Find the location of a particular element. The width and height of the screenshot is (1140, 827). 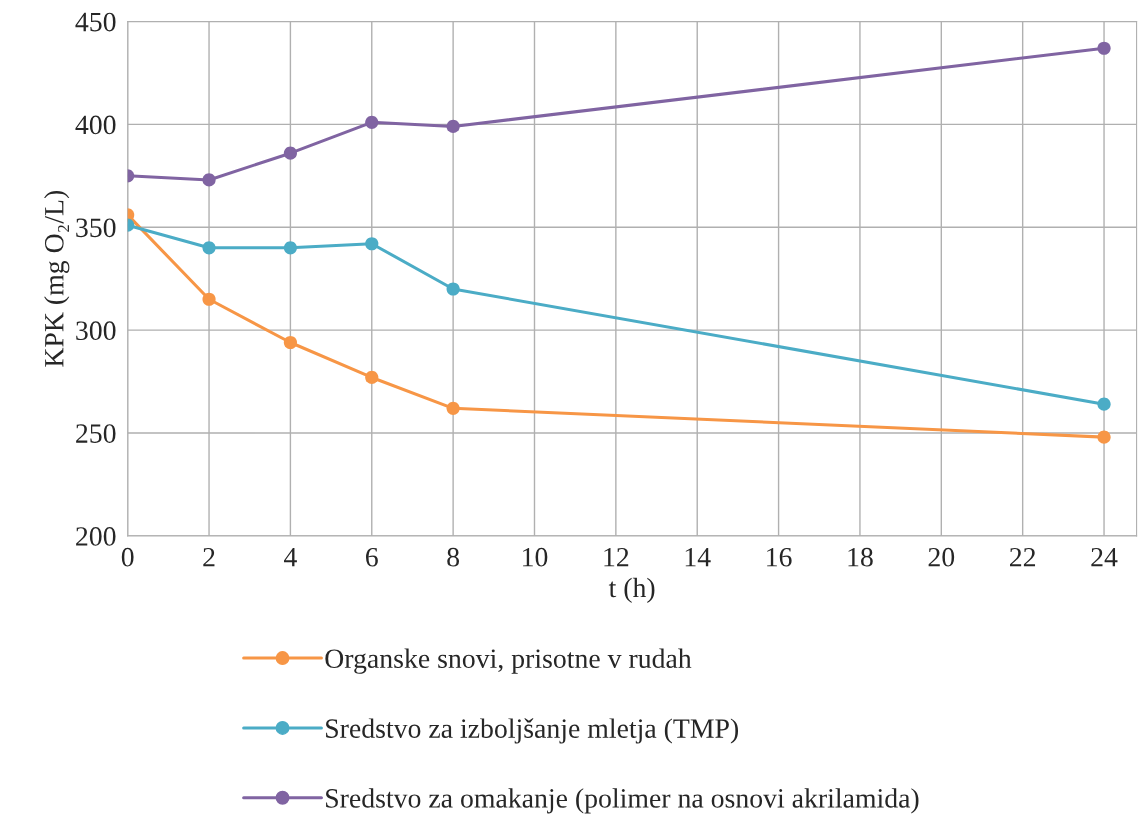

x-tick-label: 18 is located at coordinates (860, 557).